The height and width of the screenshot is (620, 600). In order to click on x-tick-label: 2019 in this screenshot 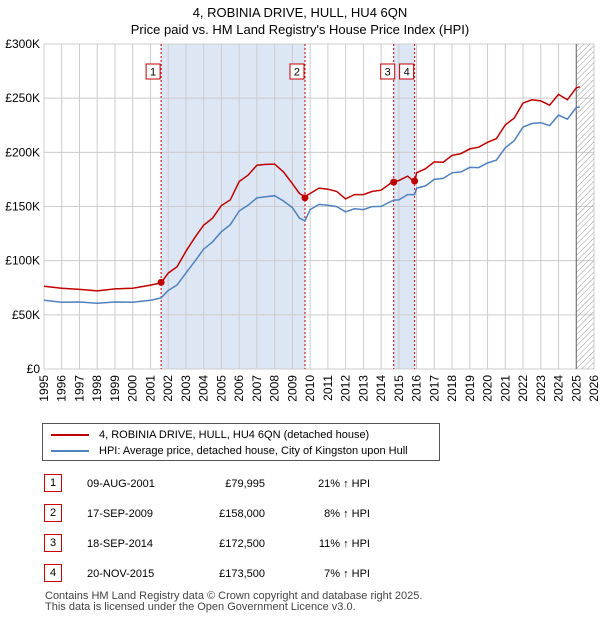, I will do `click(470, 388)`.